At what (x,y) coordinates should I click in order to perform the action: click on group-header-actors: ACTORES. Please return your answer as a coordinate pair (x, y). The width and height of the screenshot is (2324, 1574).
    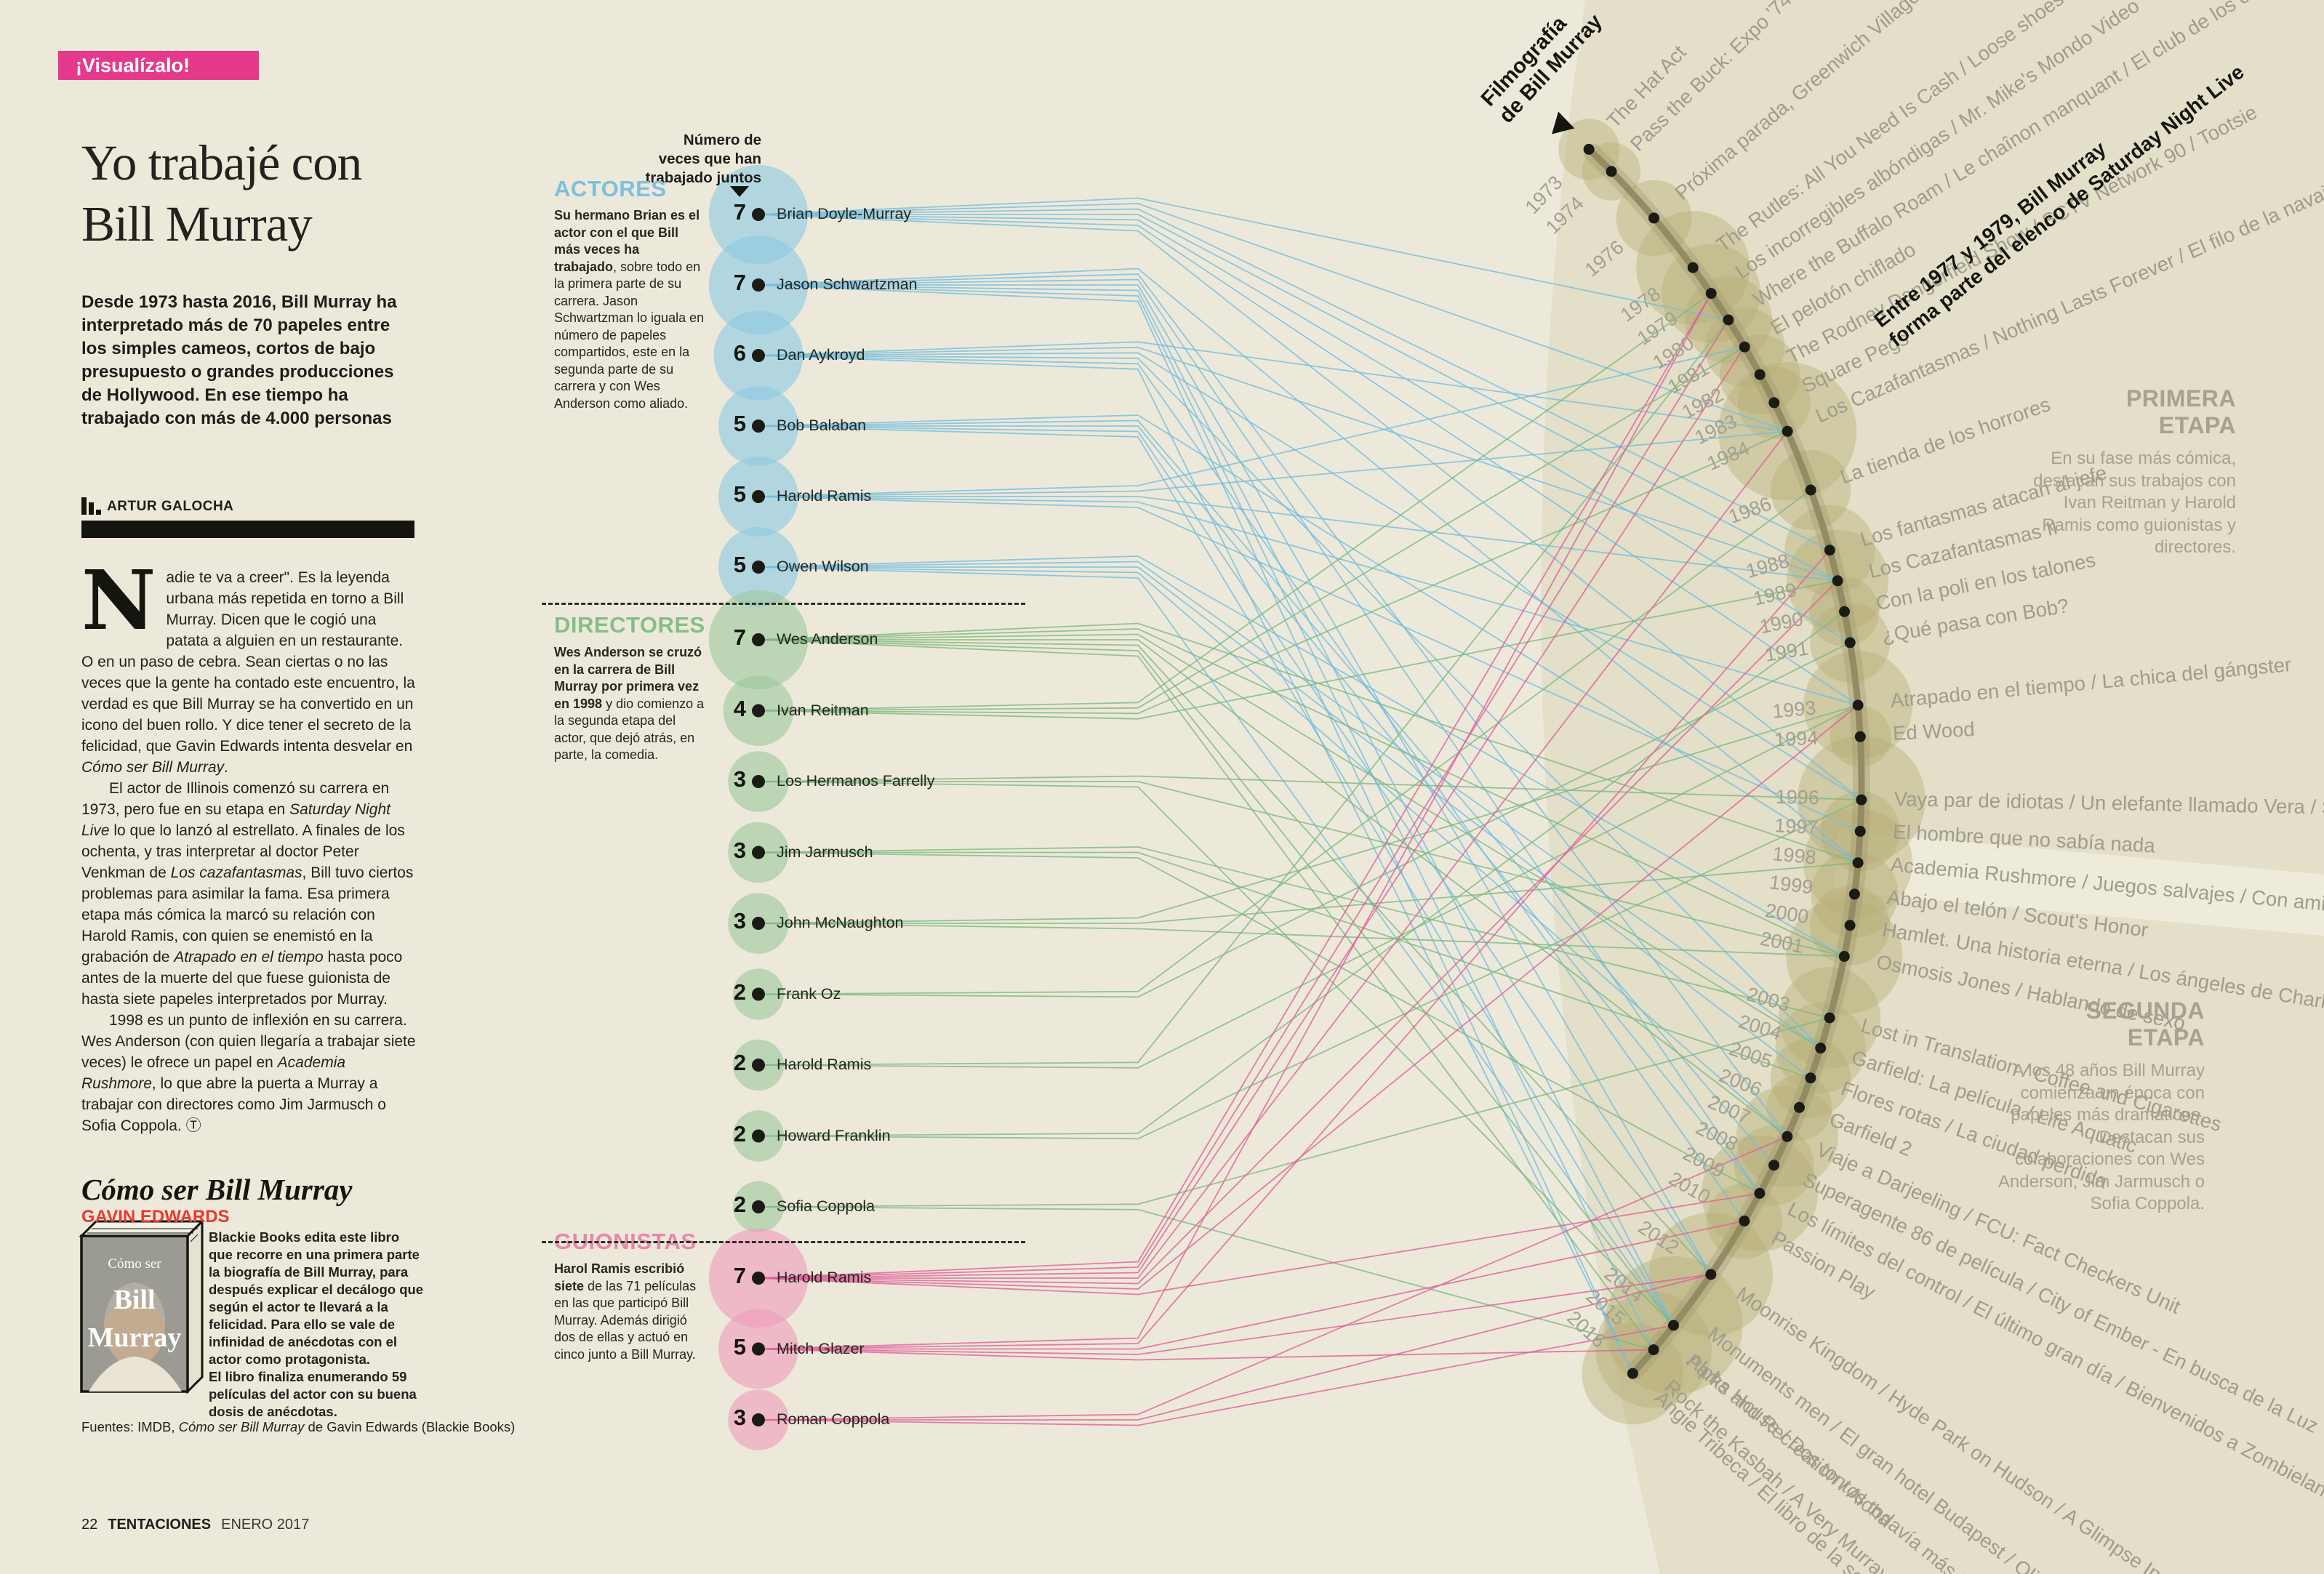
    Looking at the image, I should click on (610, 188).